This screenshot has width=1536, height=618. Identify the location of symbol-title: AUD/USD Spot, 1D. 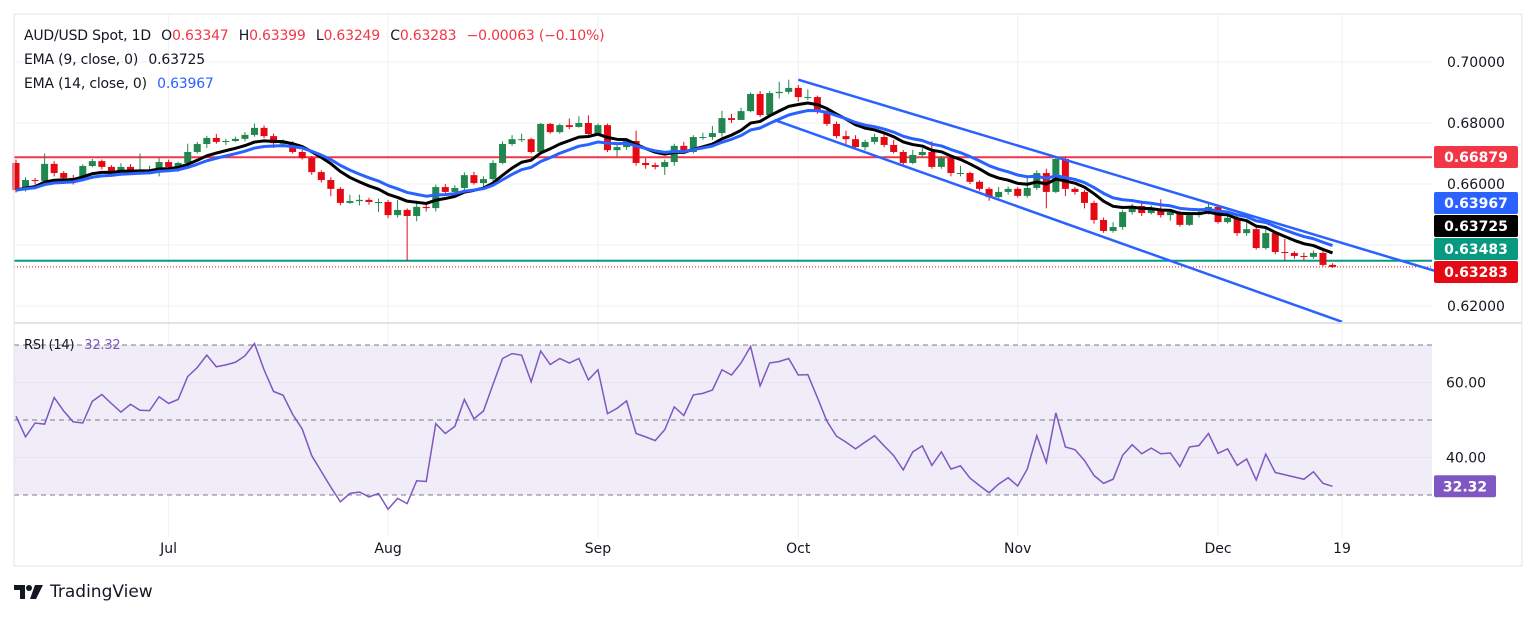
(87, 36).